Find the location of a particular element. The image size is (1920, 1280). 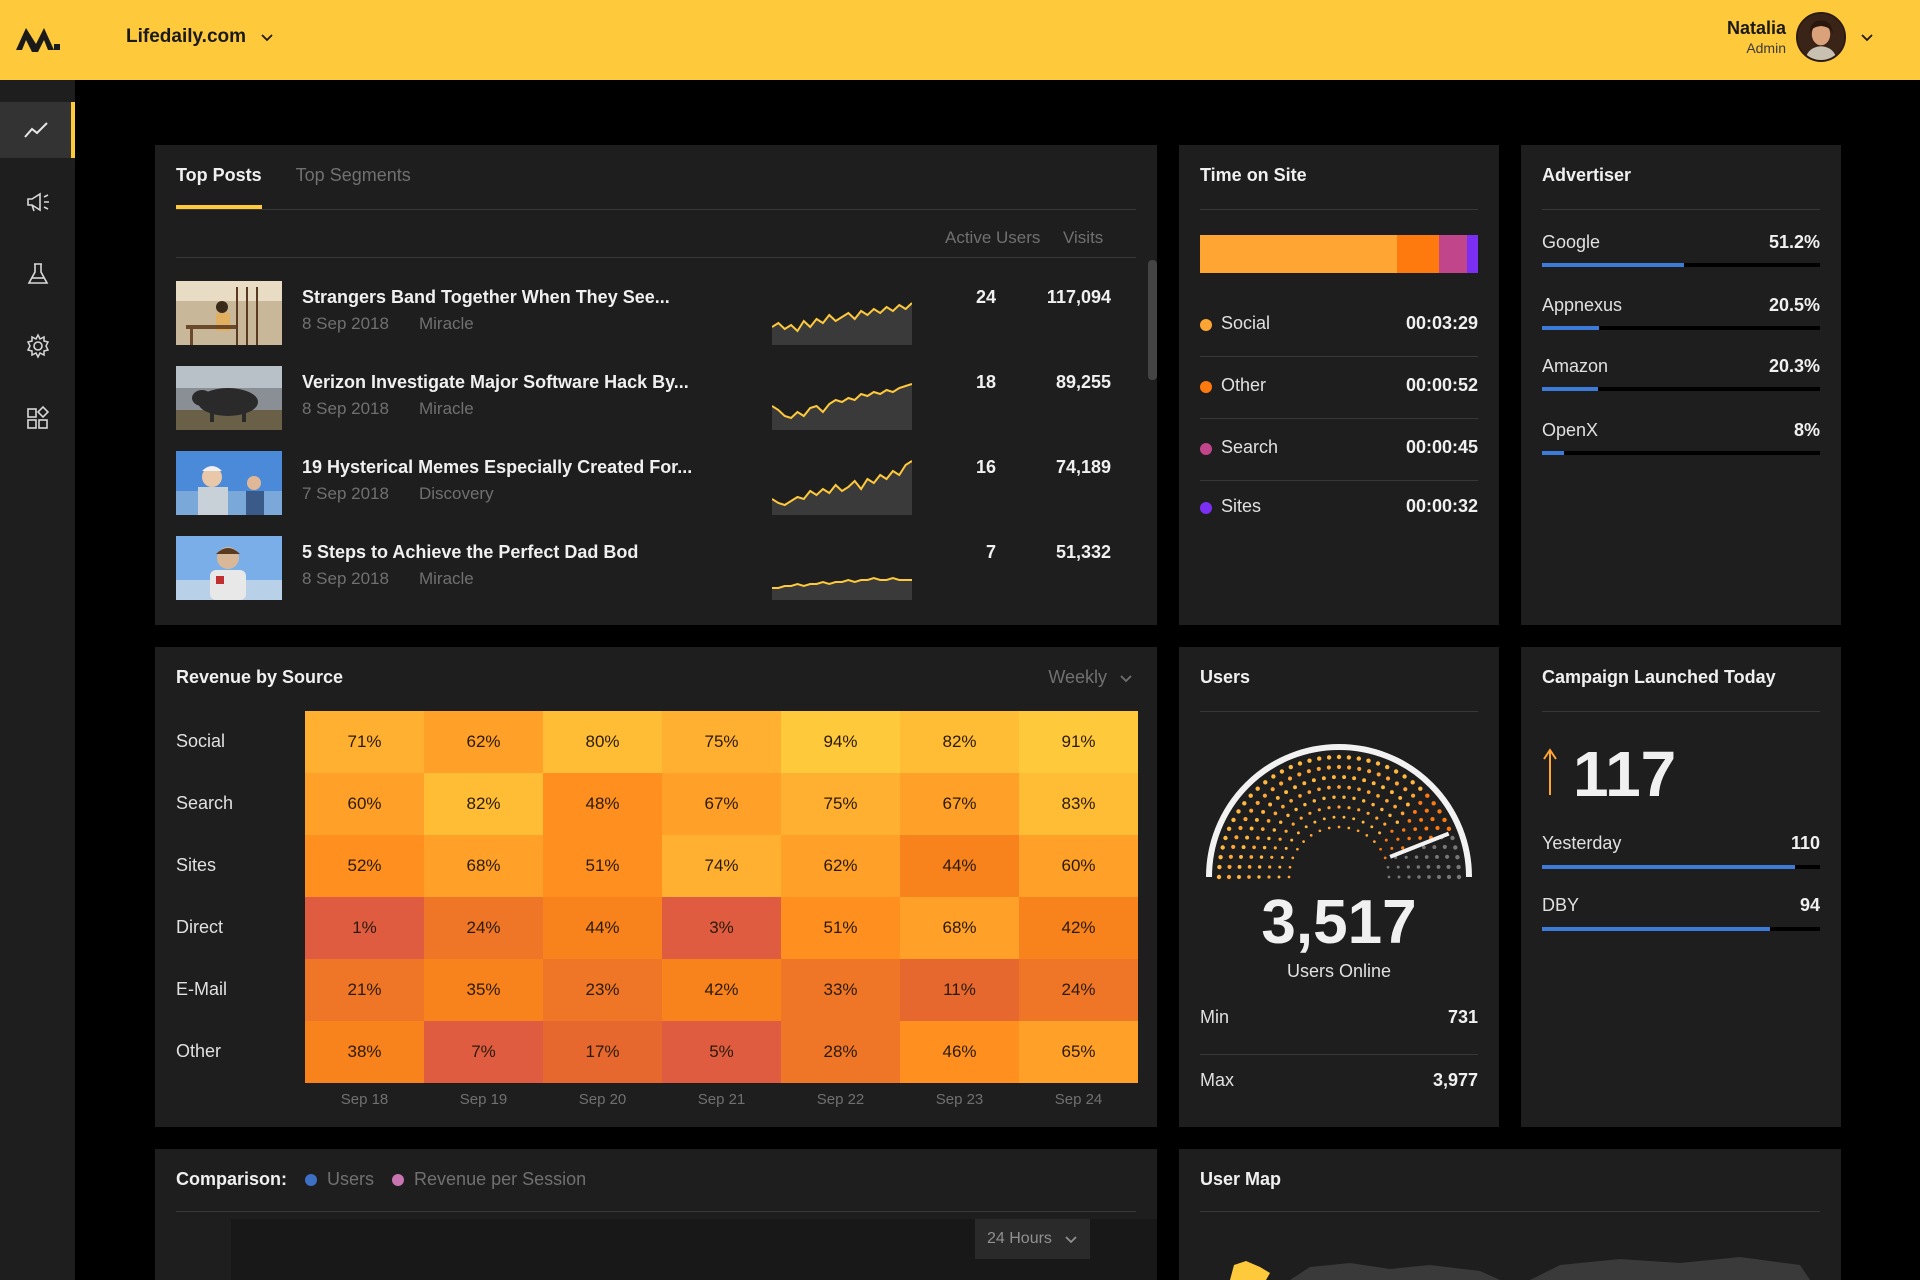

legend-users: Users is located at coordinates (339, 1179).